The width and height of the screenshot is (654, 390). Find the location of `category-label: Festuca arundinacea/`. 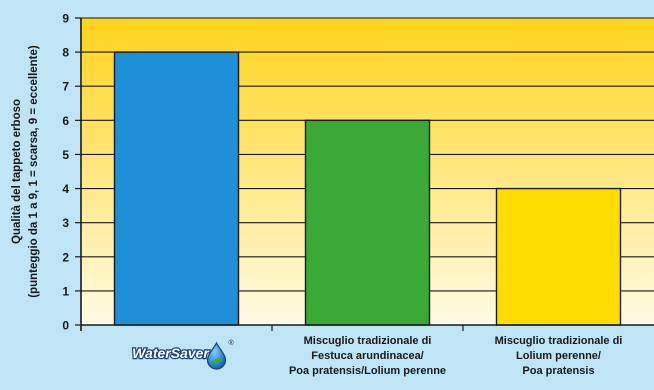

category-label: Festuca arundinacea/ is located at coordinates (367, 356).